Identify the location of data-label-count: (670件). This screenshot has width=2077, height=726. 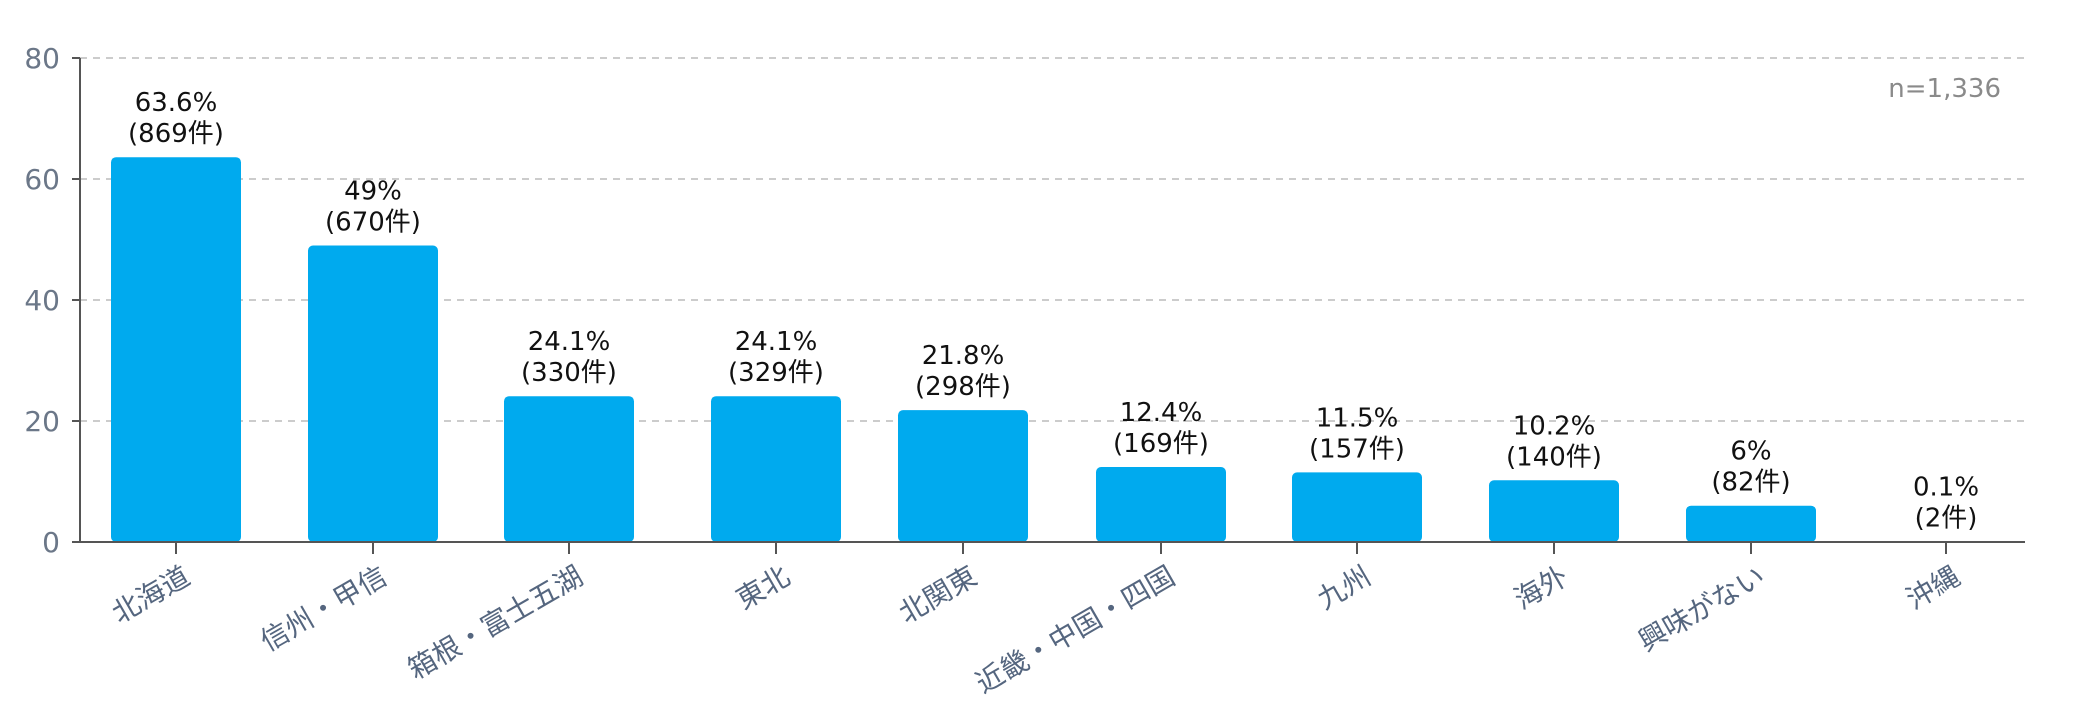
(373, 223).